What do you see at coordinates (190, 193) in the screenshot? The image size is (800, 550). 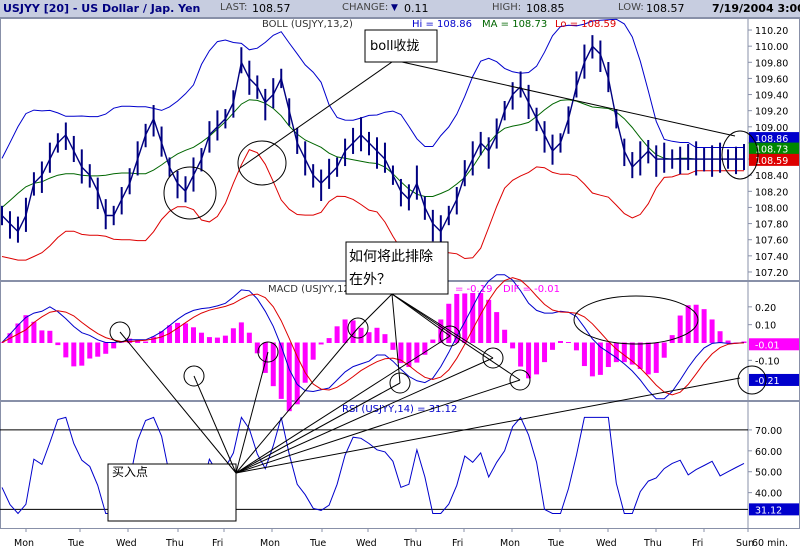 I see `band-squeeze-circle` at bounding box center [190, 193].